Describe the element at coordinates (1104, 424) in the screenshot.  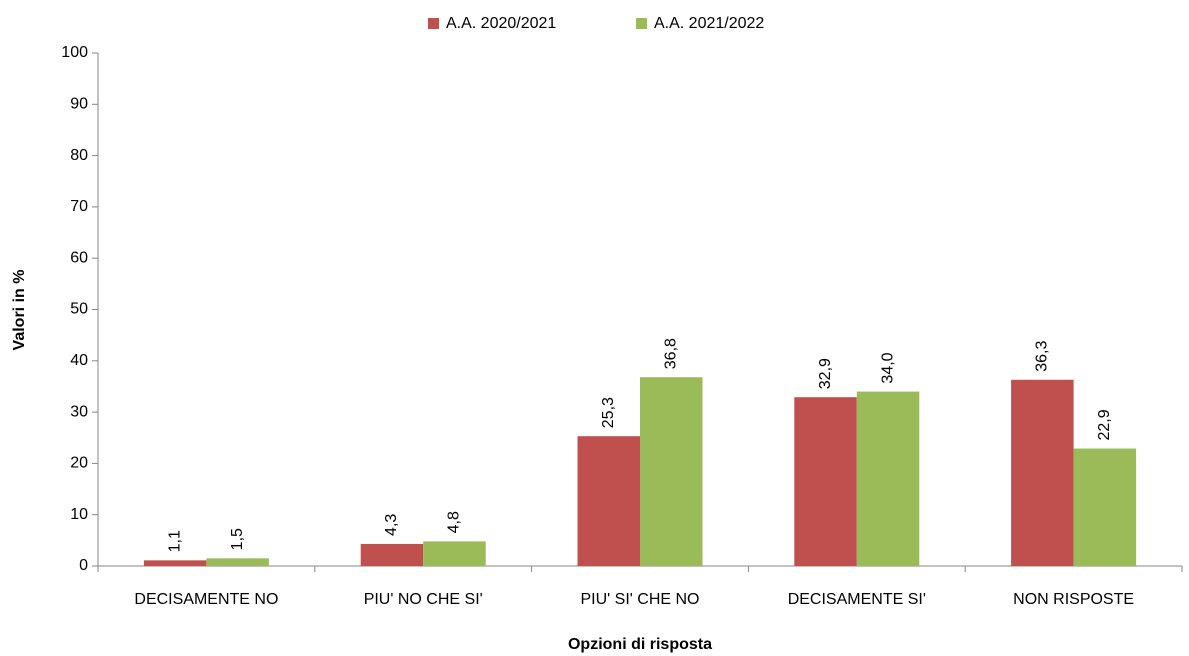
I see `value-label: 22,9` at that location.